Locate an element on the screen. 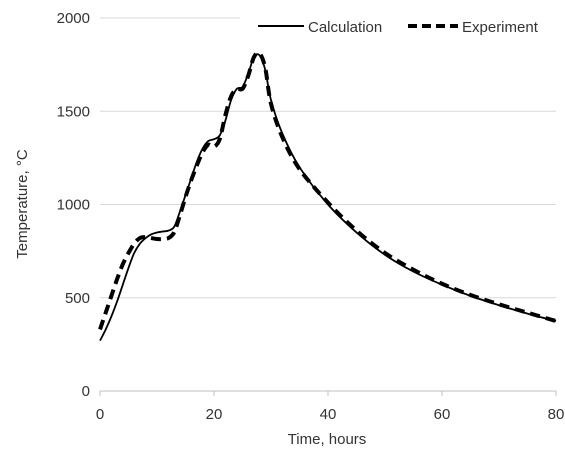 This screenshot has height=452, width=565. x-tick-label: 20 is located at coordinates (214, 414).